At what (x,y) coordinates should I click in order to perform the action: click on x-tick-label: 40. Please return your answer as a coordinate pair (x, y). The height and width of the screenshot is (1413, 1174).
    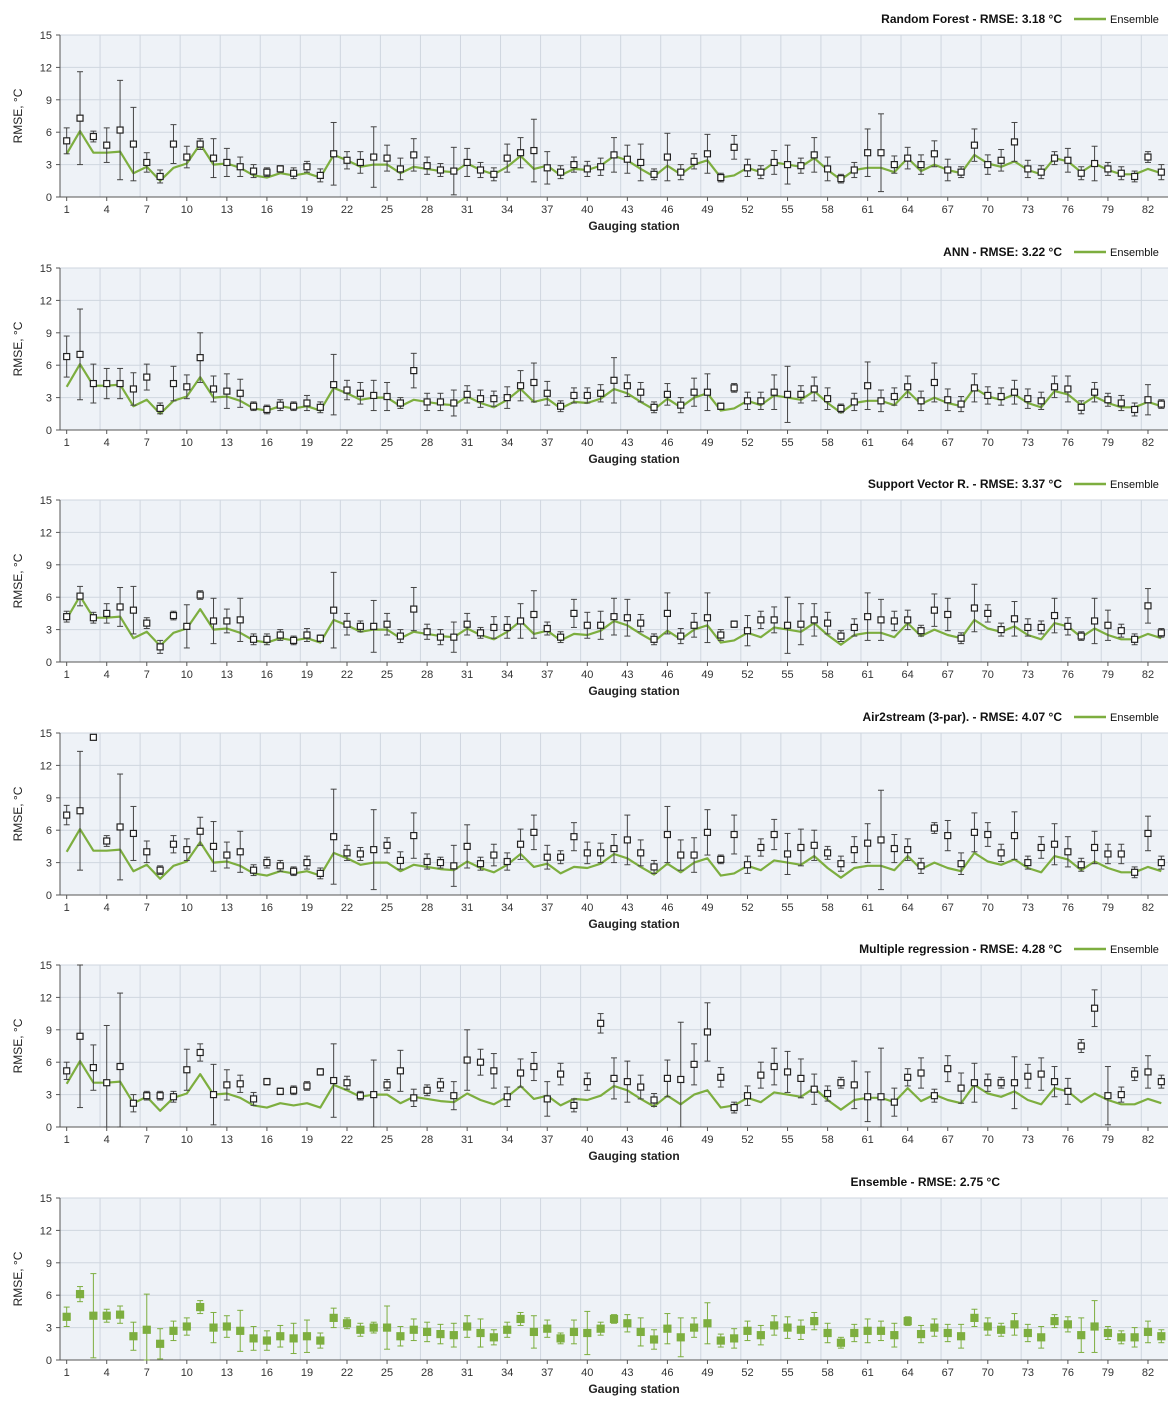
    Looking at the image, I should click on (587, 443).